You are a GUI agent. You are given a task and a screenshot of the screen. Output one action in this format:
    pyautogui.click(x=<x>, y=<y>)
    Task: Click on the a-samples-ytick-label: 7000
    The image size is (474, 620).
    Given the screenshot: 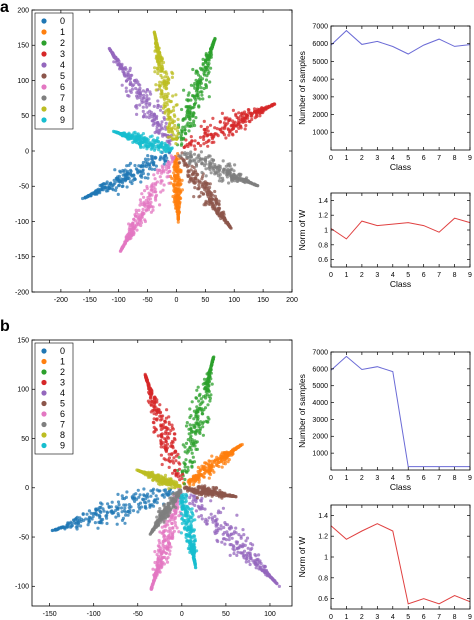 What is the action you would take?
    pyautogui.click(x=320, y=26)
    